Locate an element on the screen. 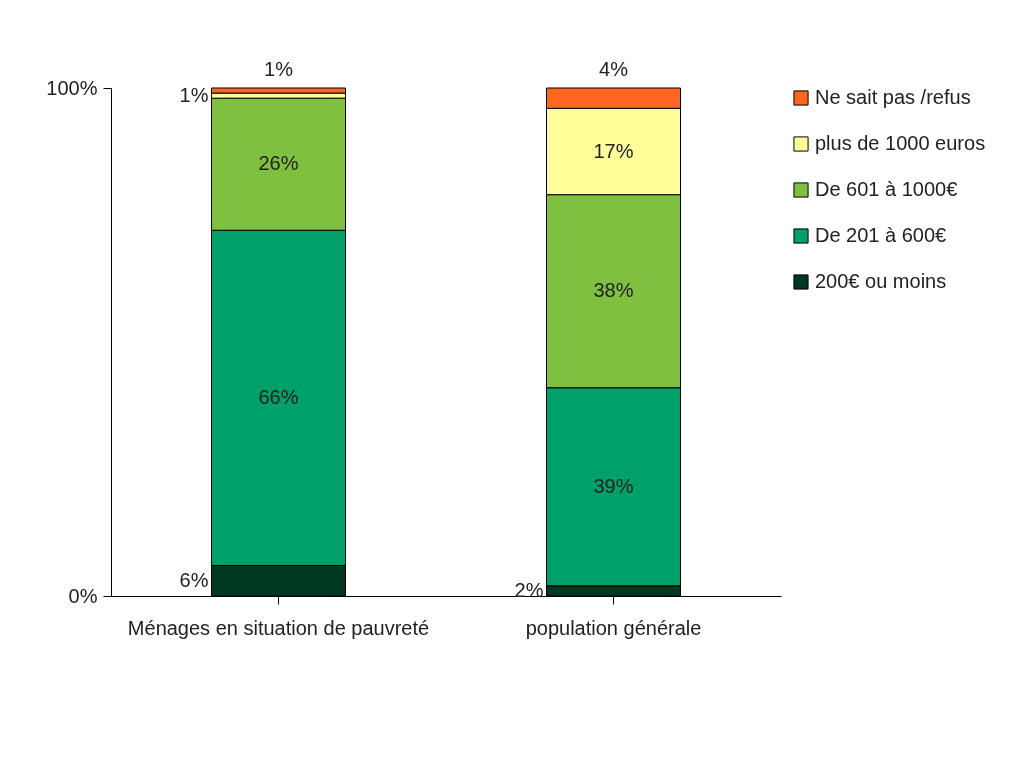 This screenshot has width=1030, height=757. legend-label: plus de 1000 euros is located at coordinates (900, 143).